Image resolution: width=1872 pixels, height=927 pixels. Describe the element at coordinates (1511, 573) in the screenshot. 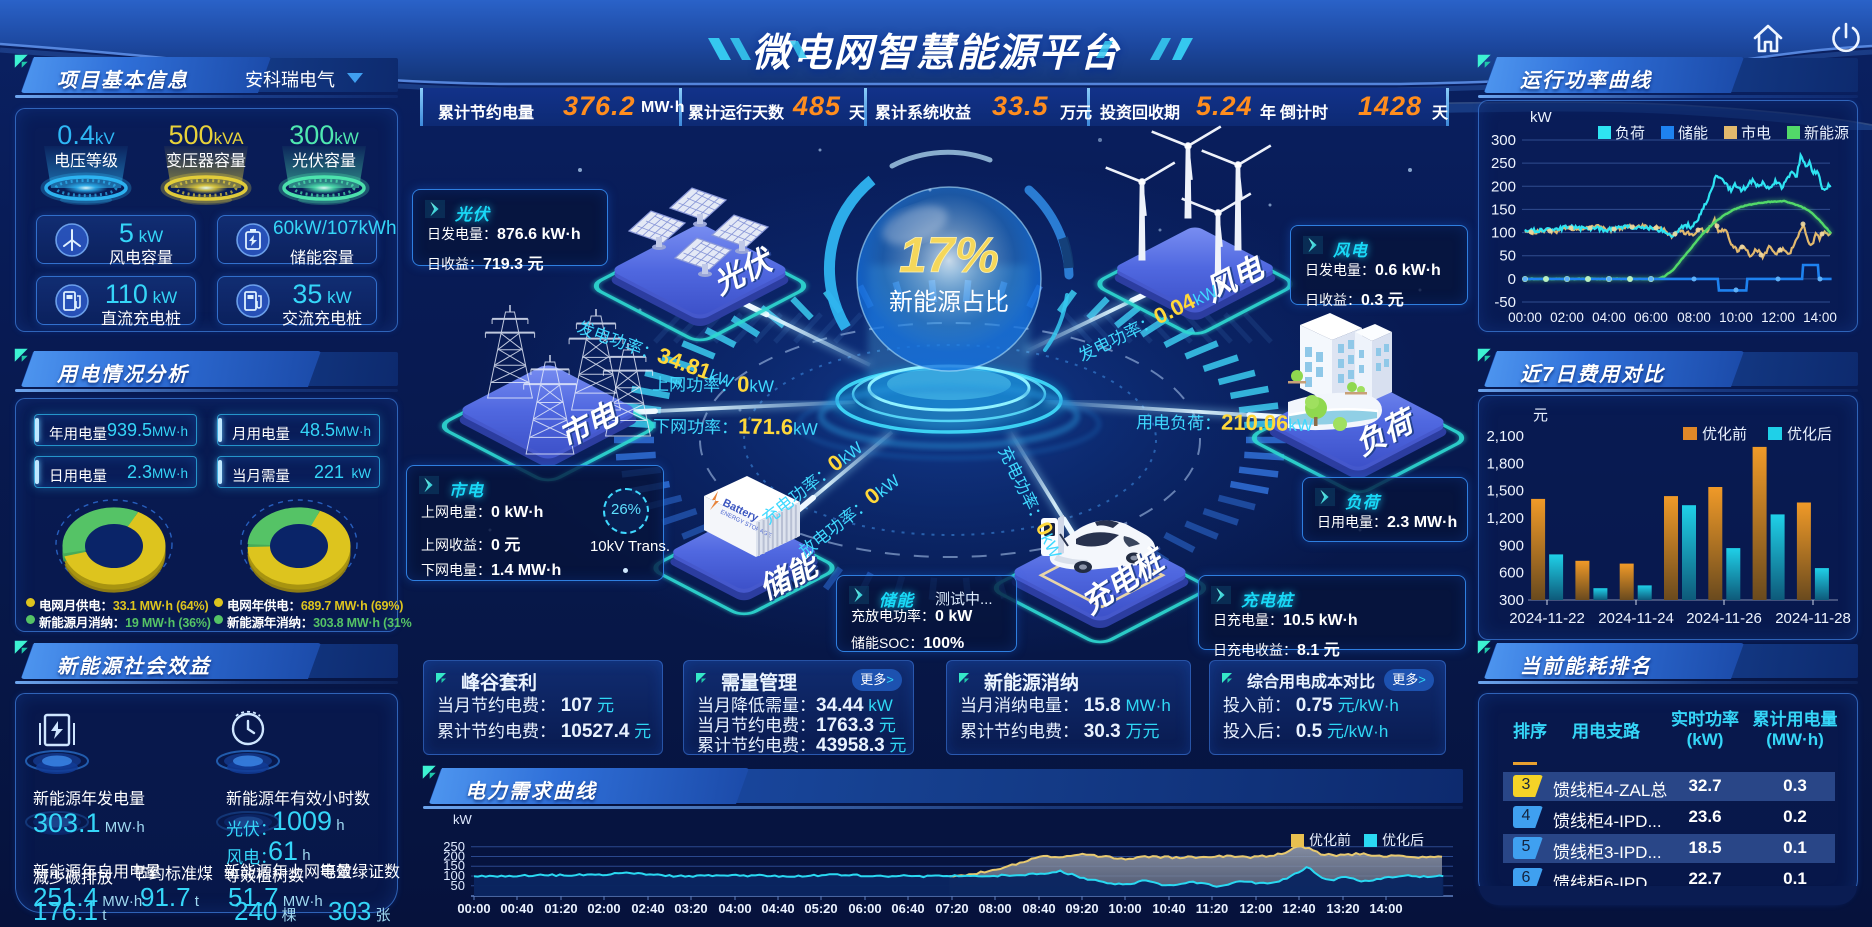

I see `svg-text: 600` at that location.